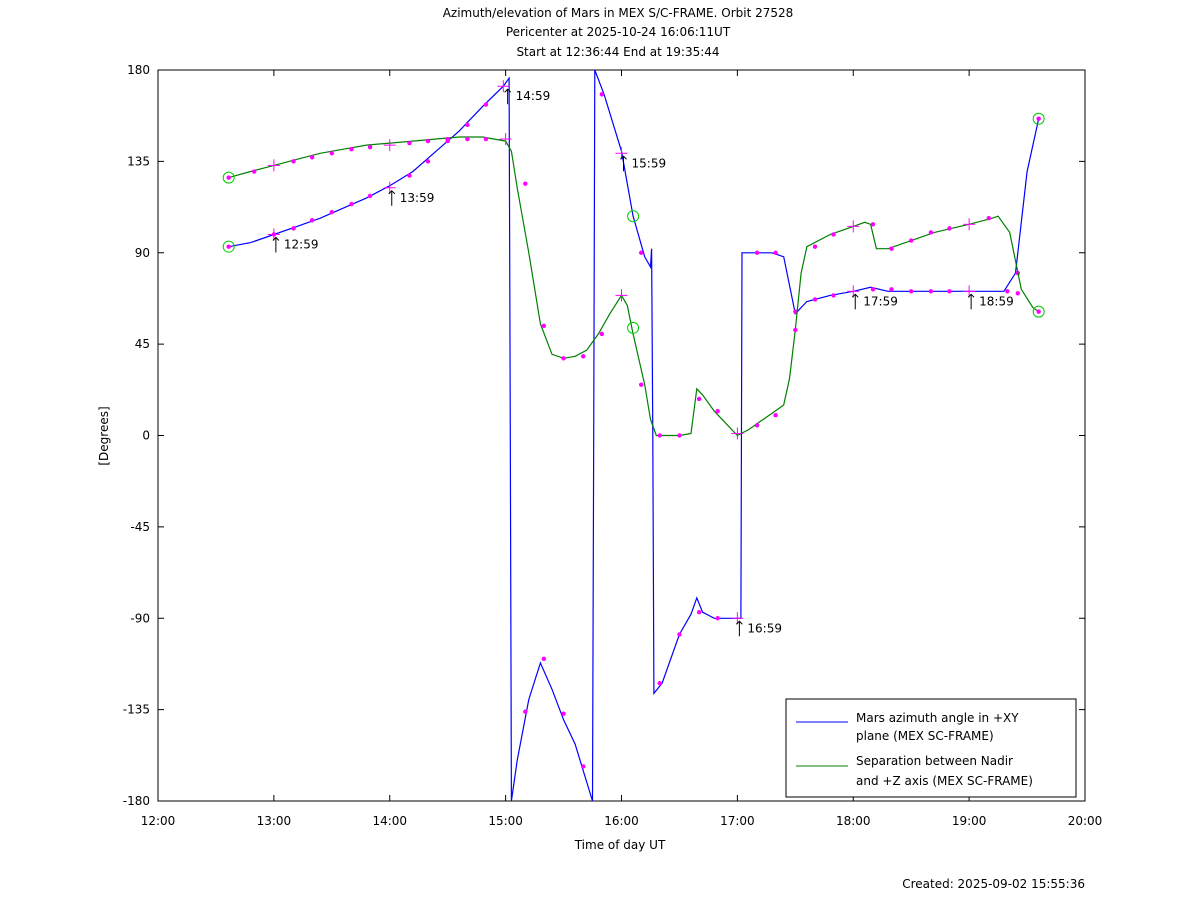  What do you see at coordinates (990, 301) in the screenshot?
I see `hour-label: 18:59` at bounding box center [990, 301].